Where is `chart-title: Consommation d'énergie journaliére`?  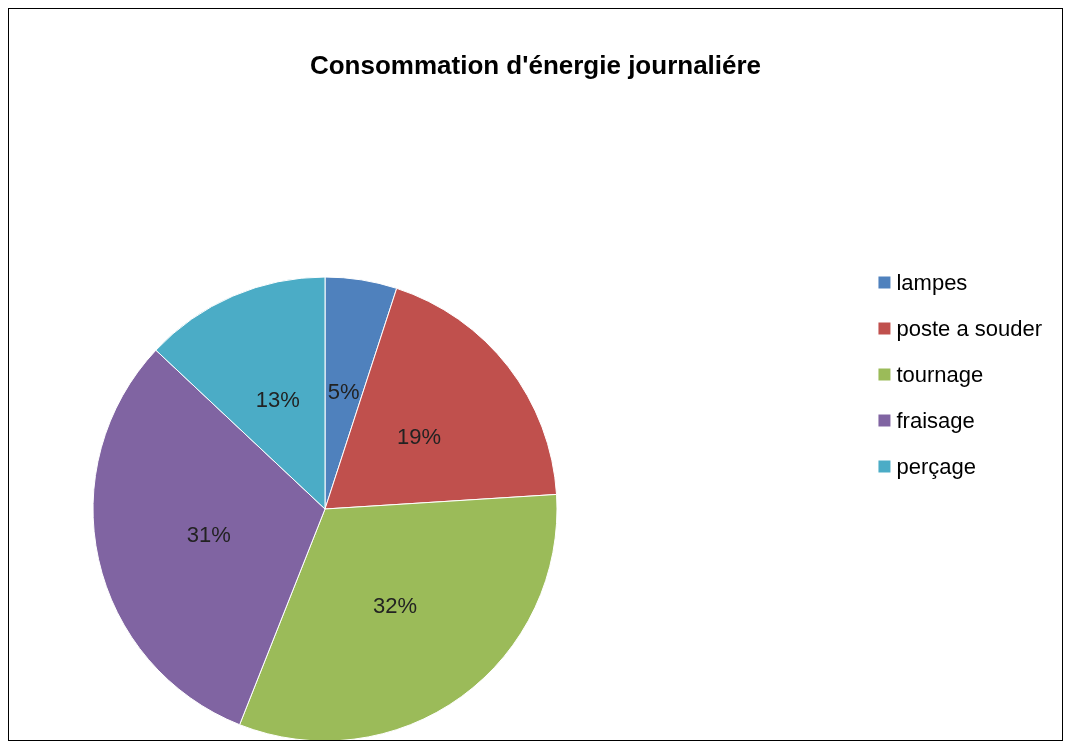 chart-title: Consommation d'énergie journaliére is located at coordinates (535, 65).